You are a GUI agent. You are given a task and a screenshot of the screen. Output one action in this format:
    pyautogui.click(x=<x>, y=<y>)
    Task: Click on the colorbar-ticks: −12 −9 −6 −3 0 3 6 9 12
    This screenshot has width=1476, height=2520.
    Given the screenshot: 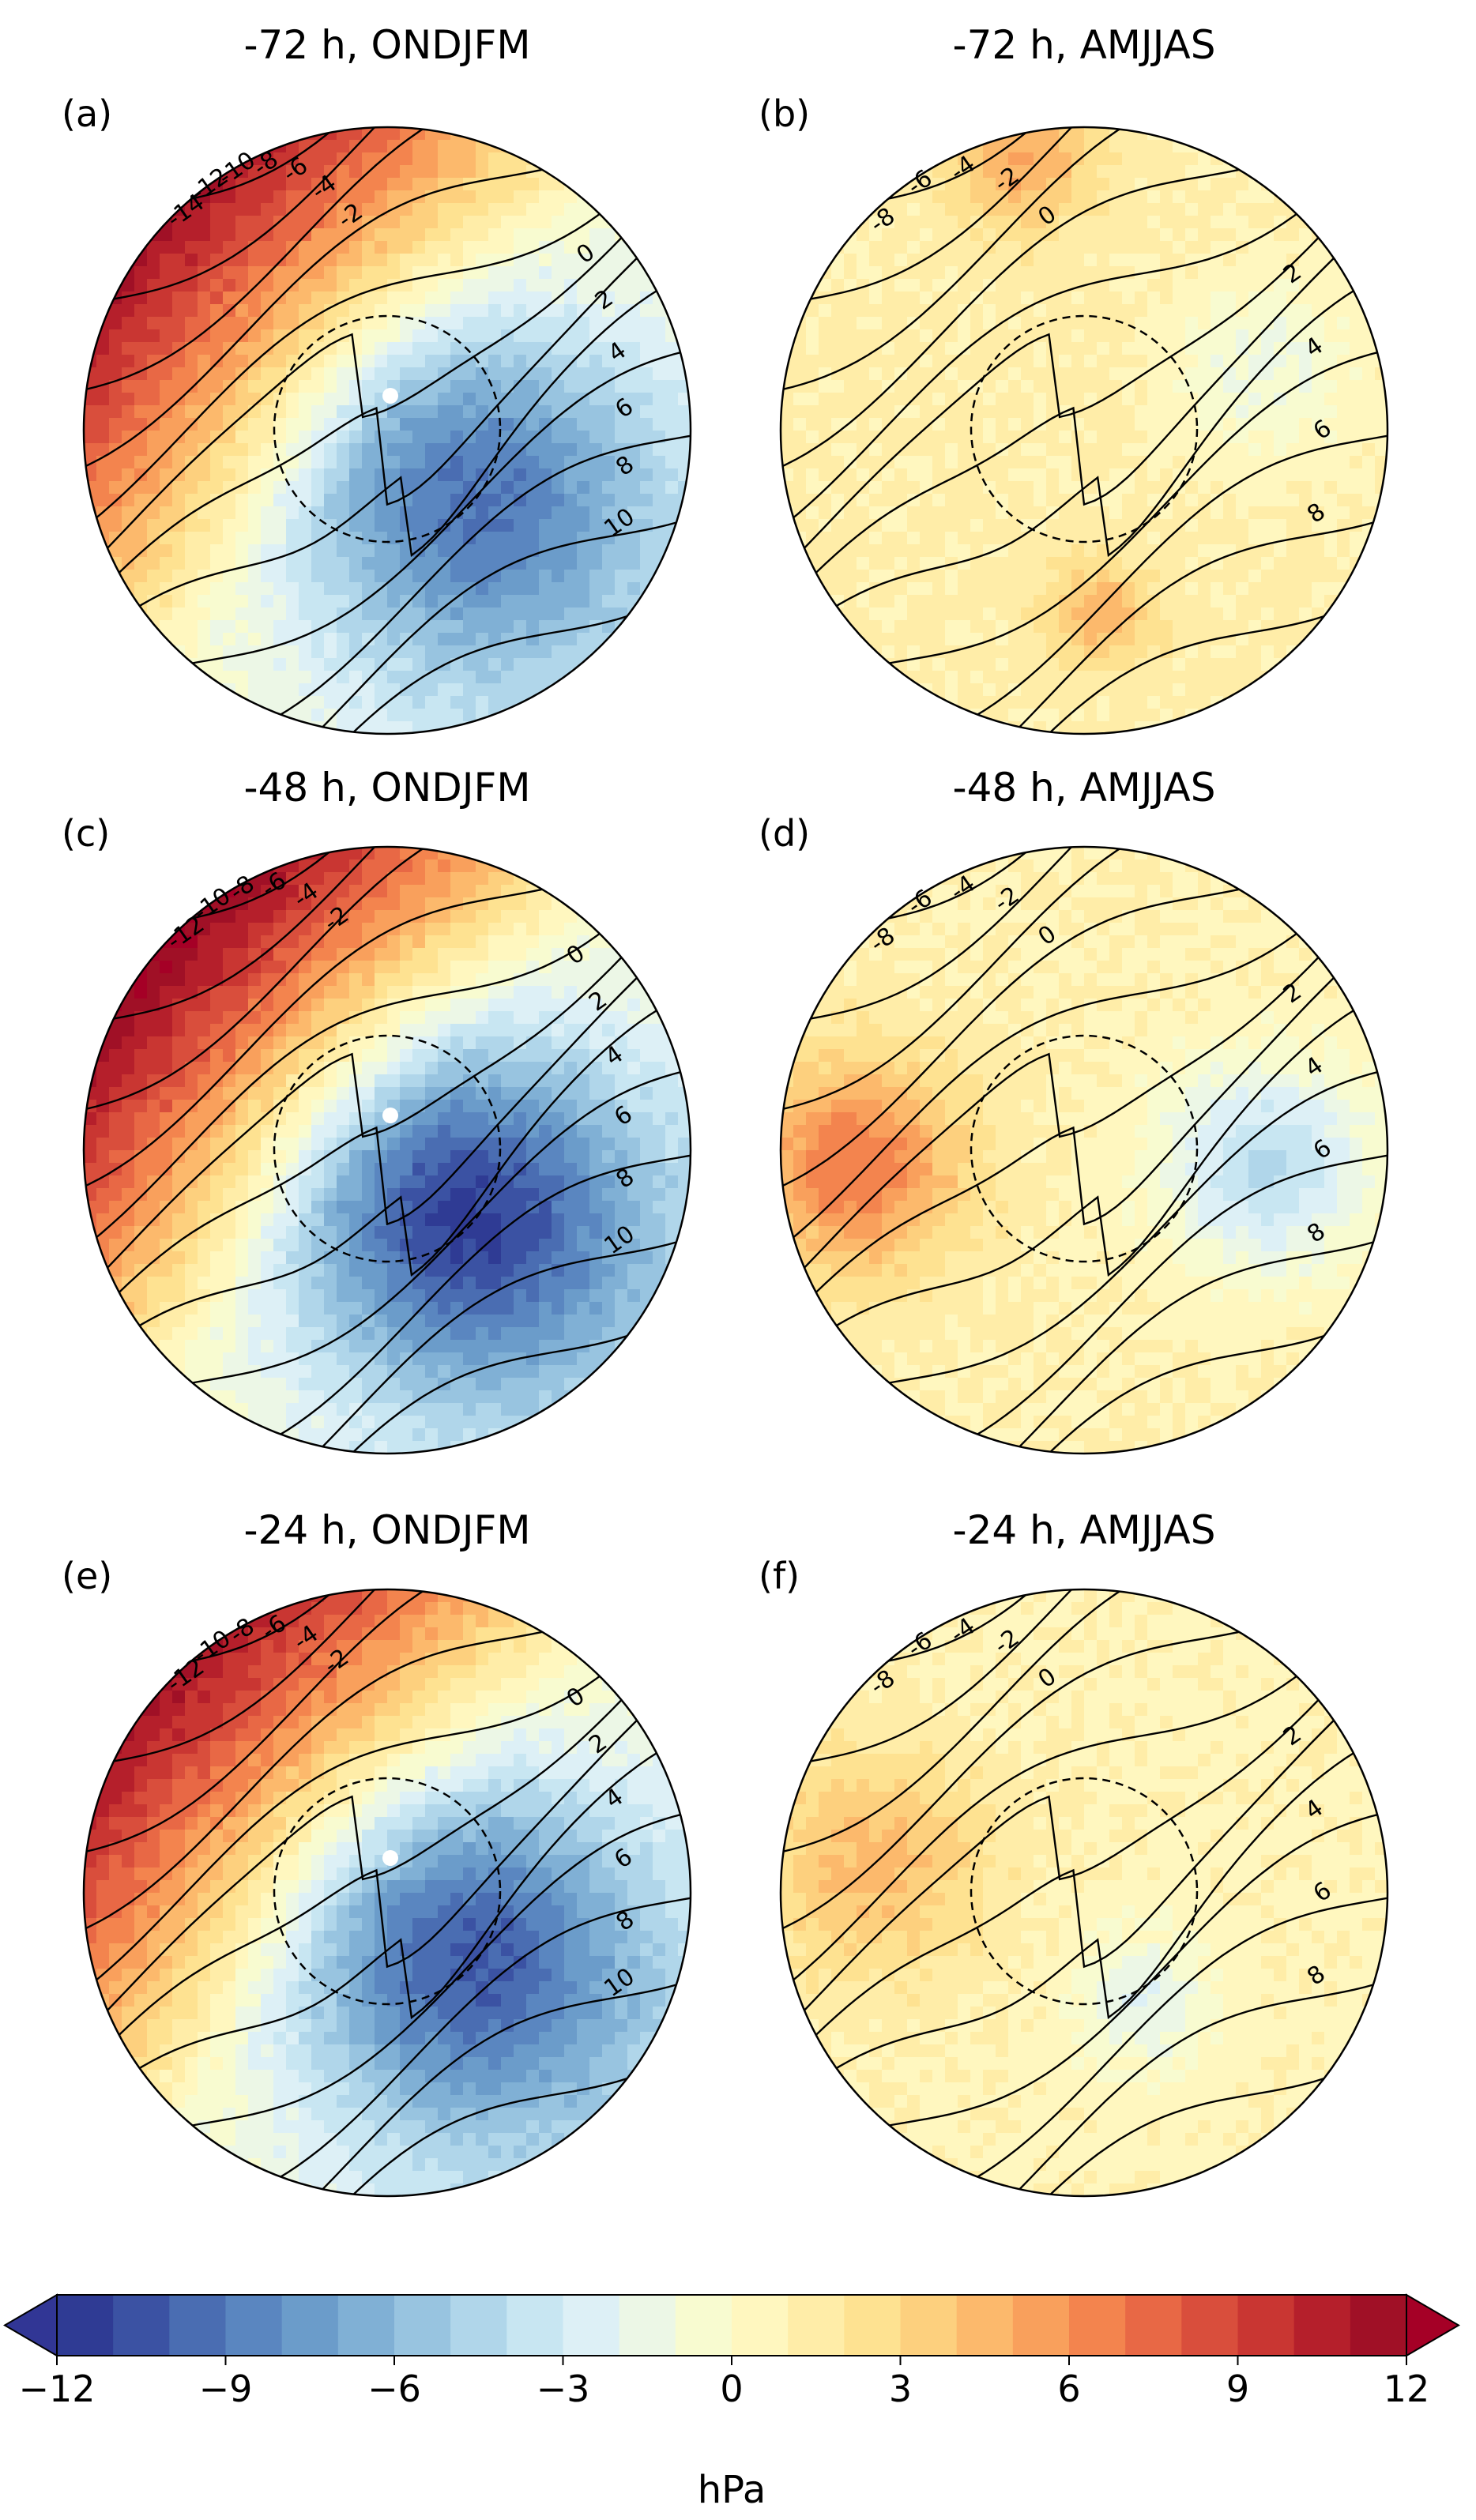 What is the action you would take?
    pyautogui.click(x=723, y=2383)
    